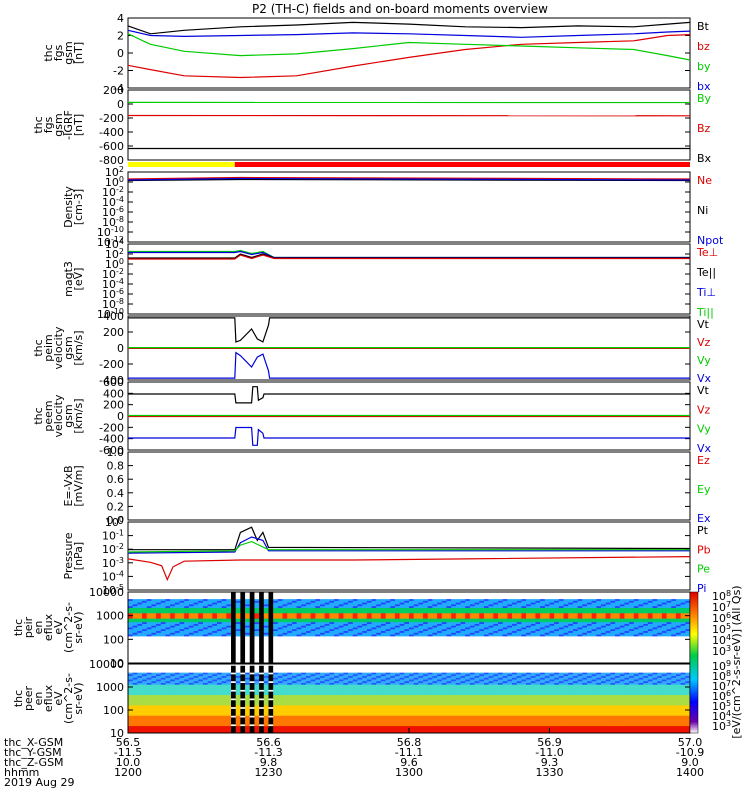 The image size is (750, 804). Describe the element at coordinates (702, 210) in the screenshot. I see `legend-Ni: Ni` at that location.